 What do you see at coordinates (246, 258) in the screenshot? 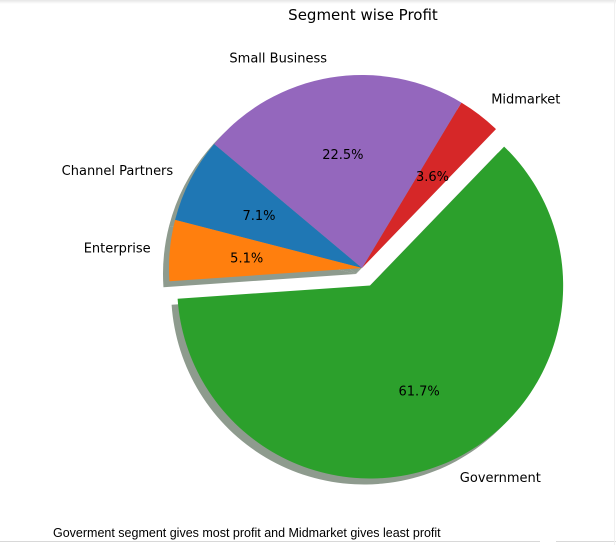
I see `pct-enterprise: 5.1%` at bounding box center [246, 258].